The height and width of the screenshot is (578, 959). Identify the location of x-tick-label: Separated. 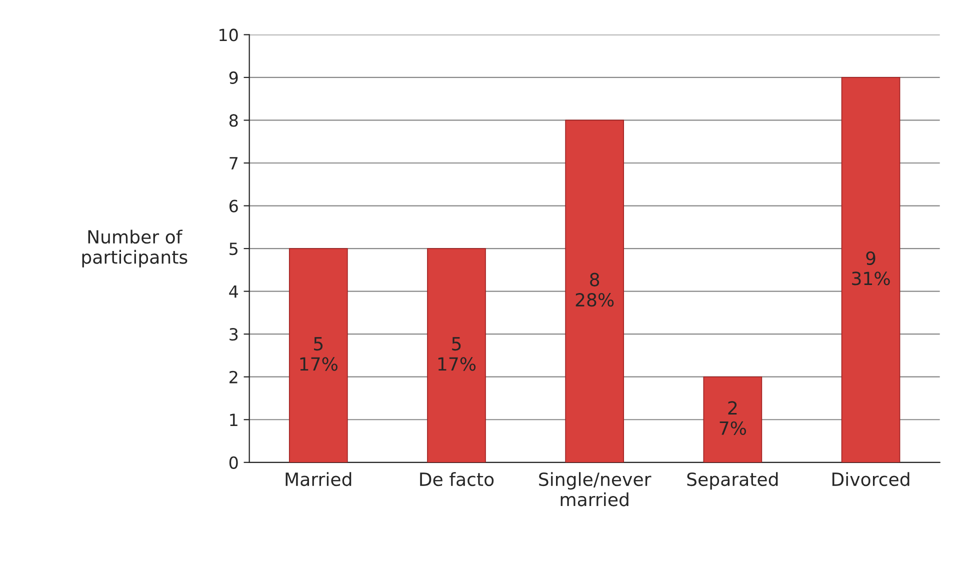
(732, 481).